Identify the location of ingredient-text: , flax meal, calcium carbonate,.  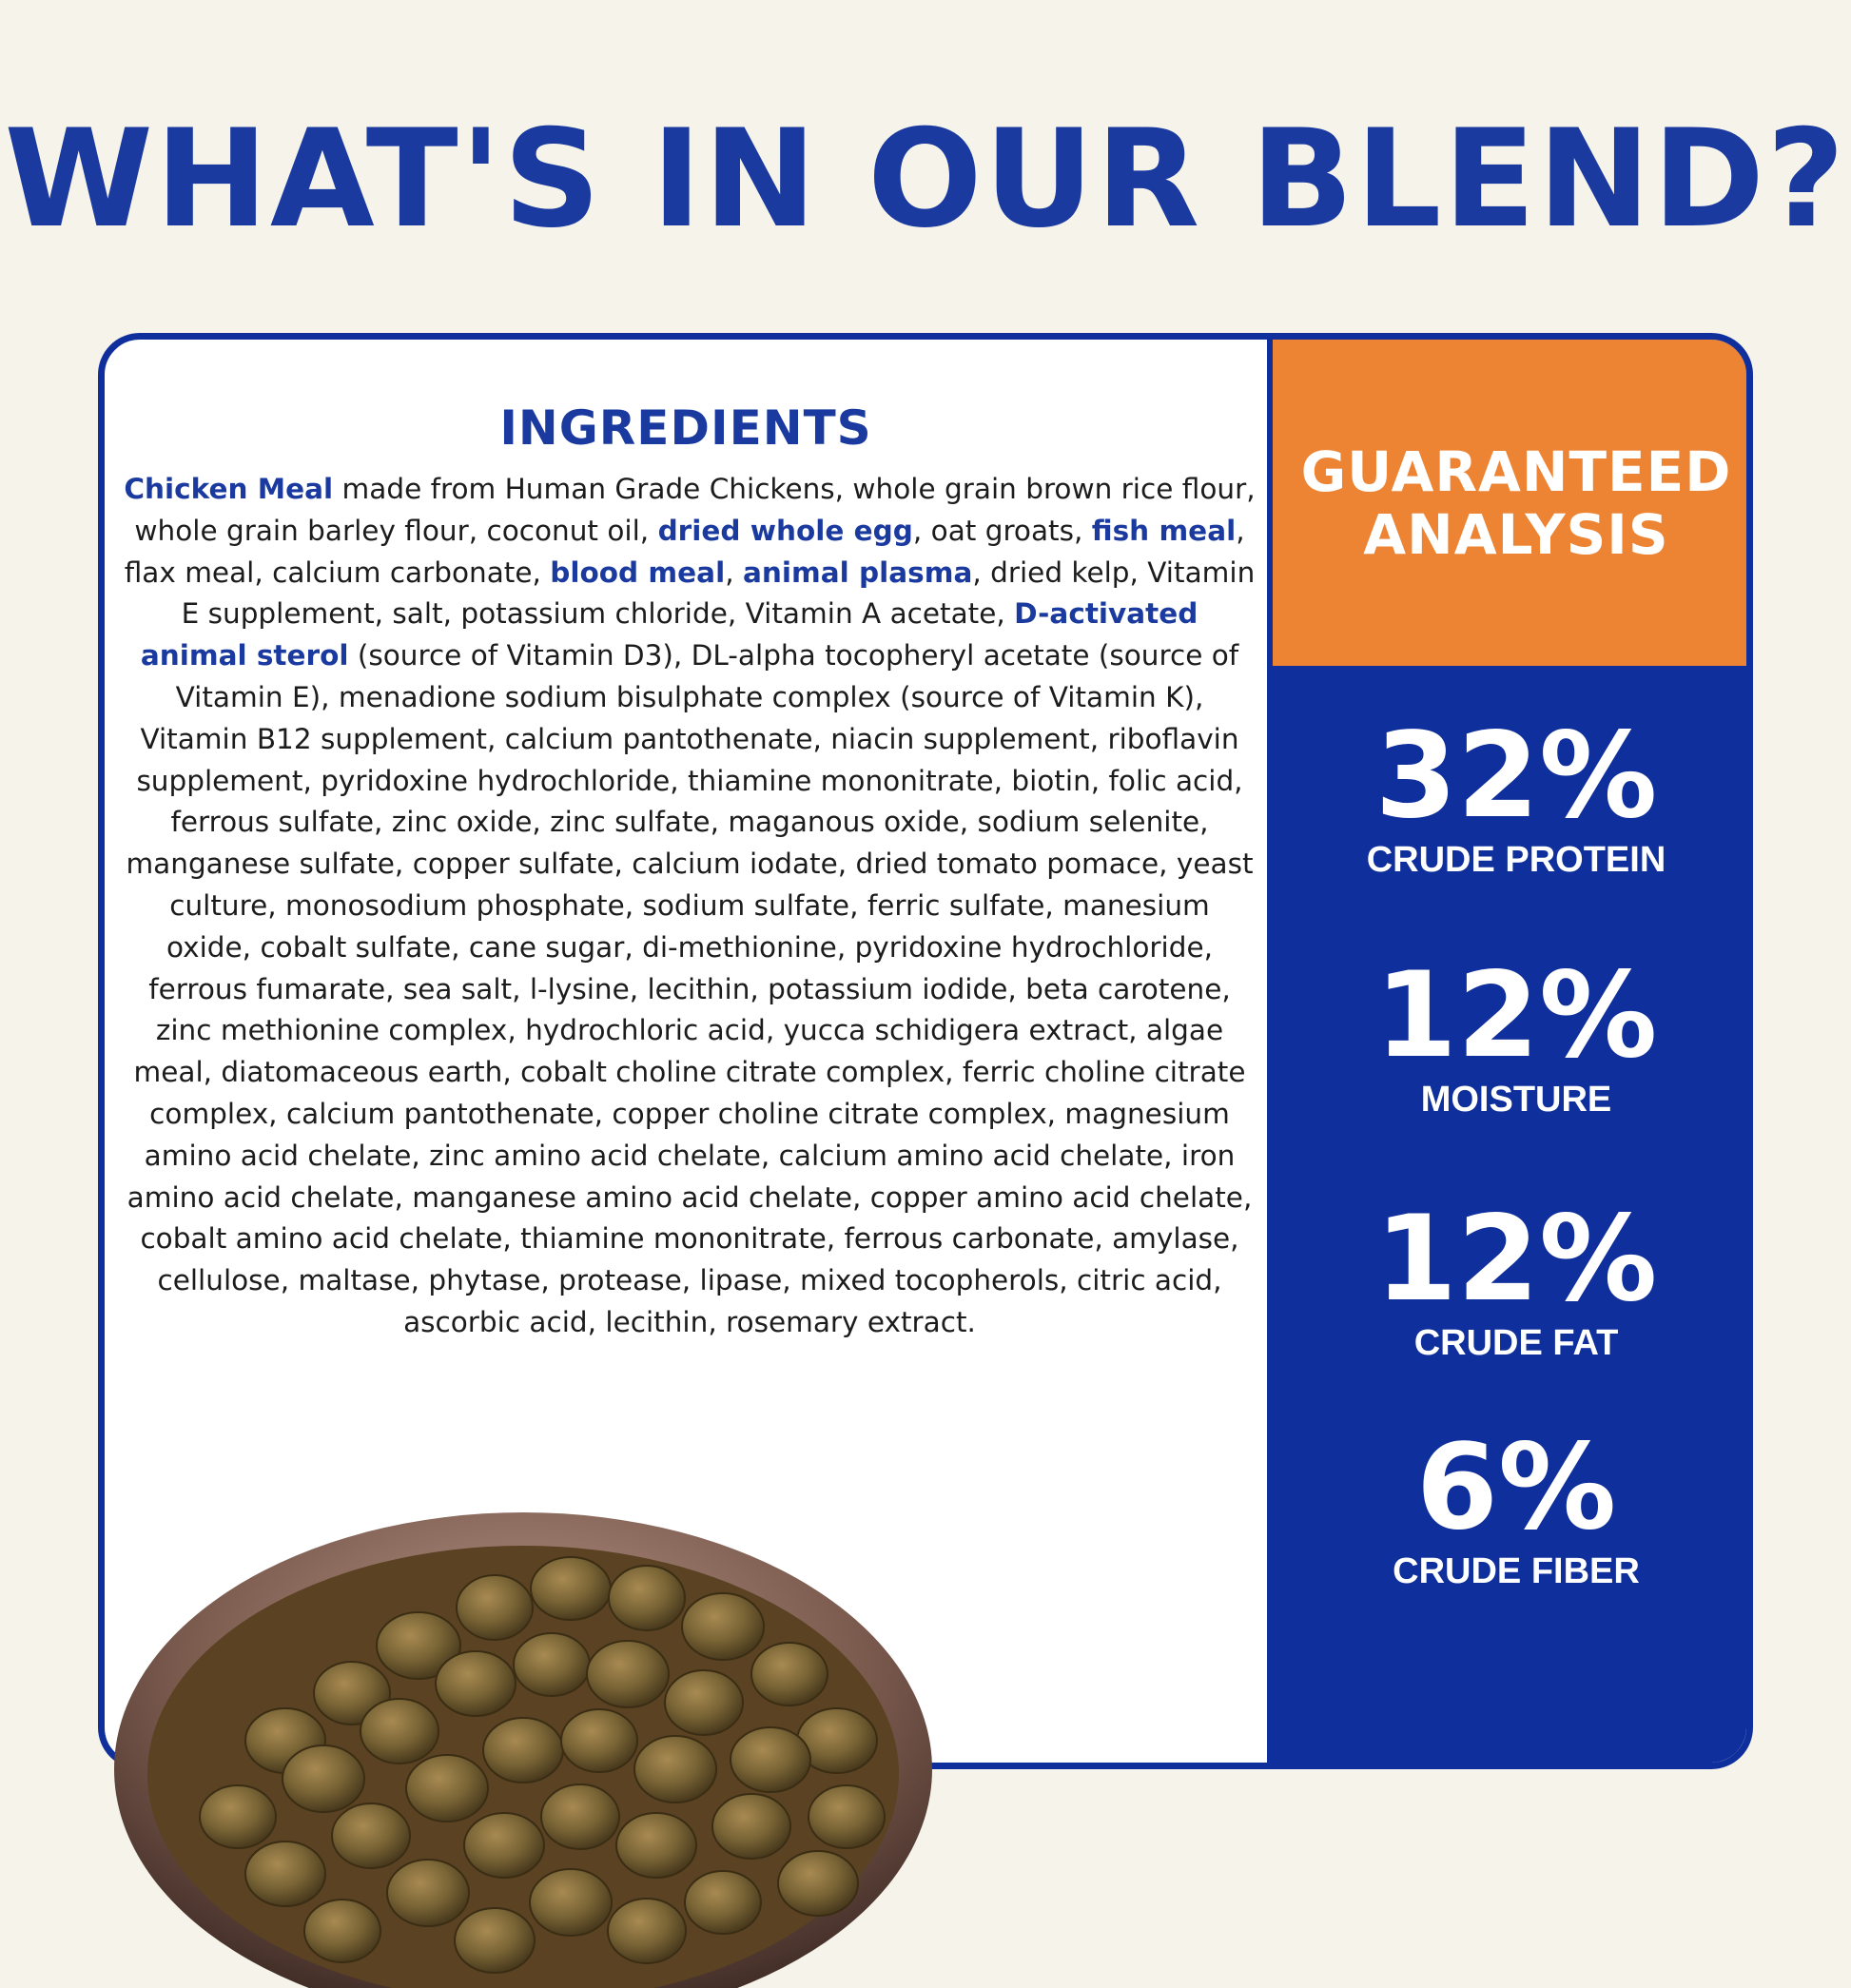
(684, 552).